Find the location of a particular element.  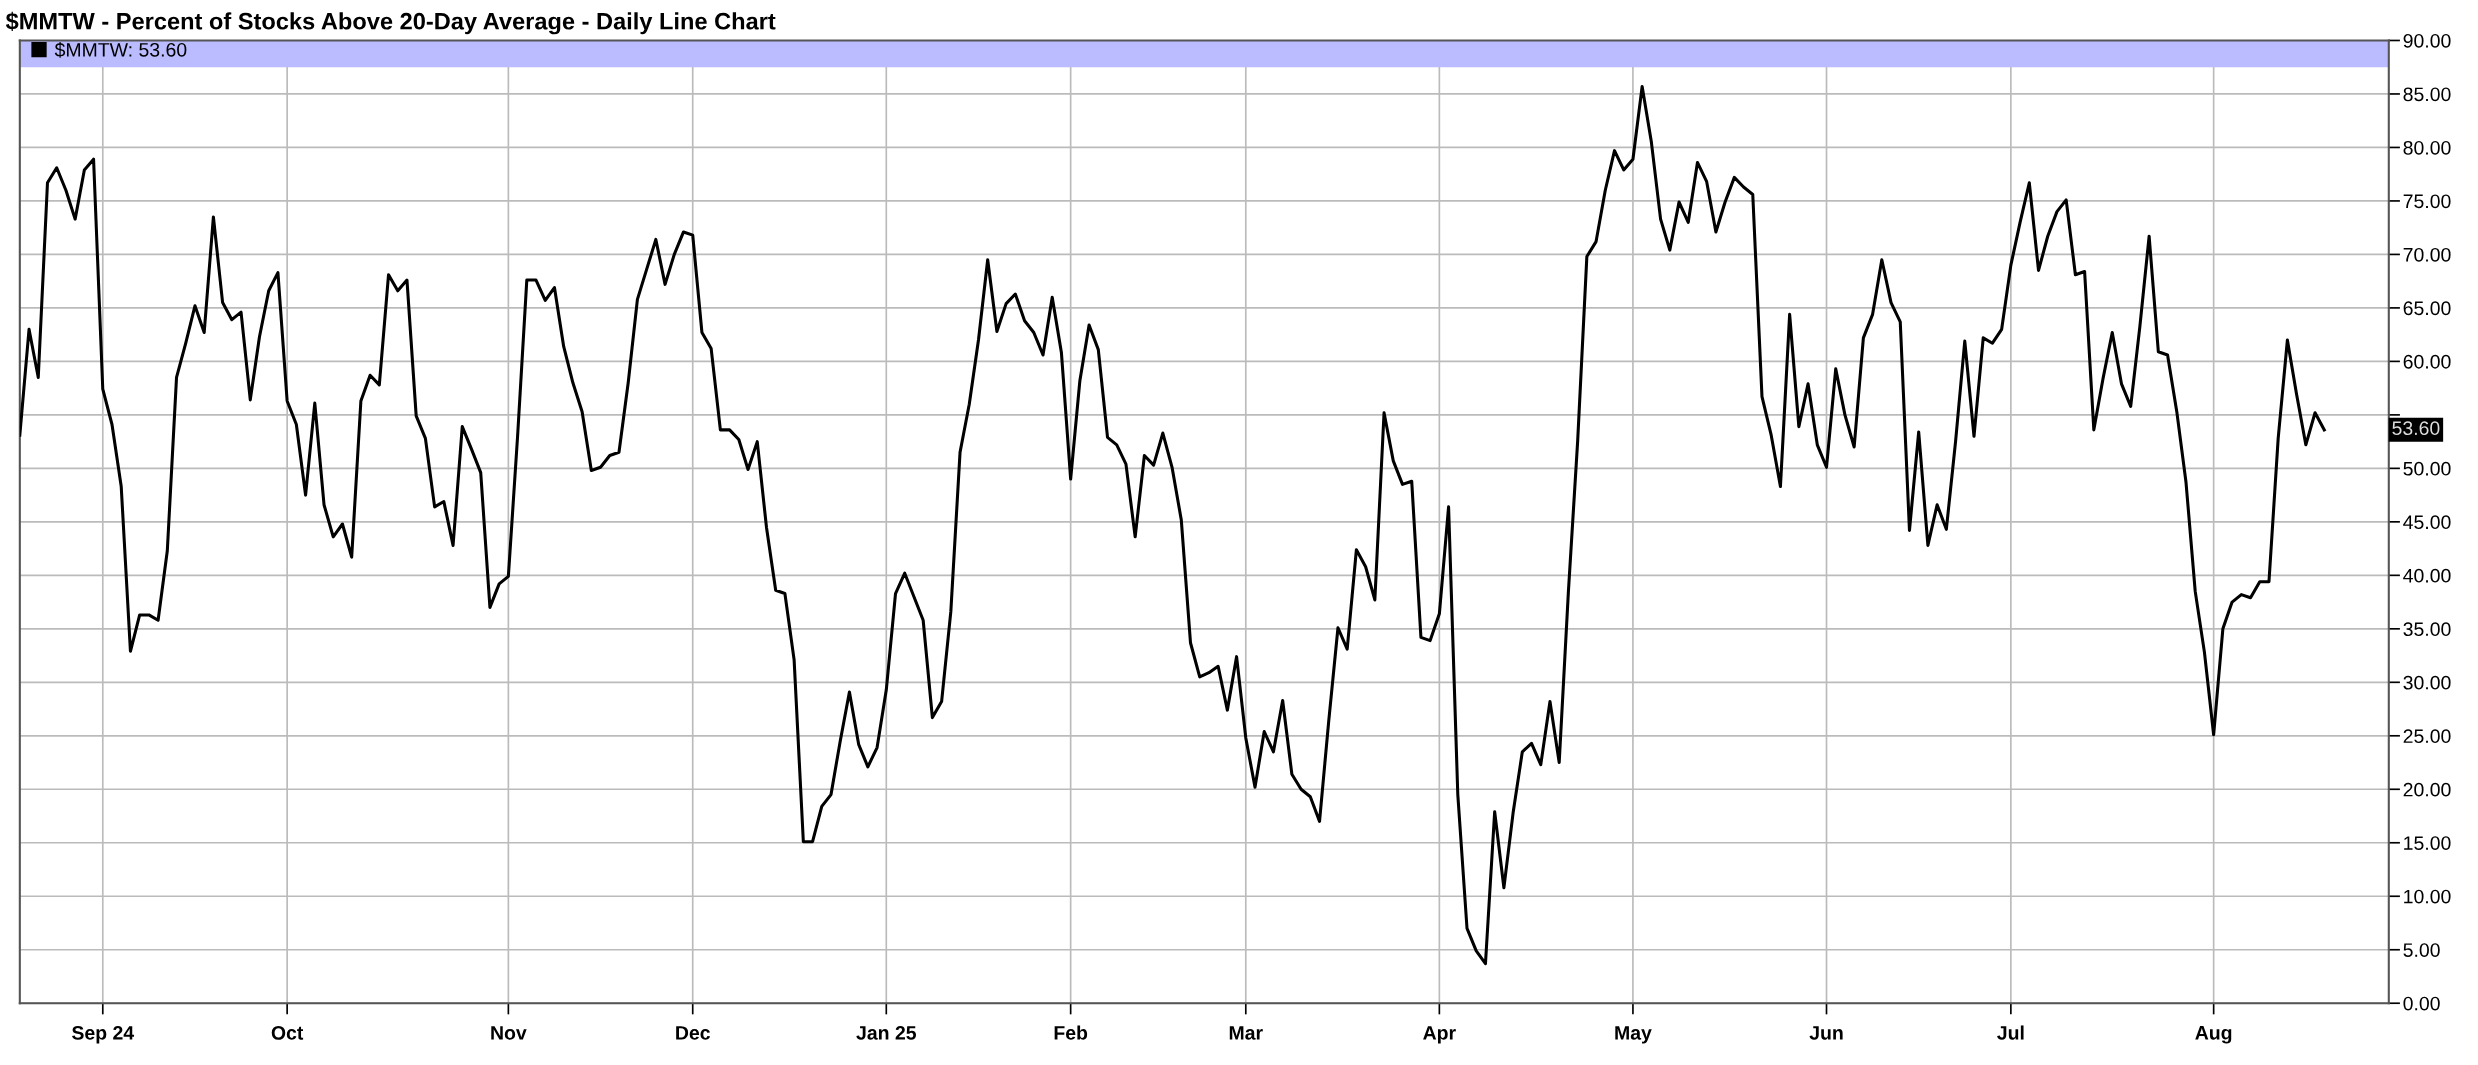

y-tick-label: 20.00 is located at coordinates (2427, 789).